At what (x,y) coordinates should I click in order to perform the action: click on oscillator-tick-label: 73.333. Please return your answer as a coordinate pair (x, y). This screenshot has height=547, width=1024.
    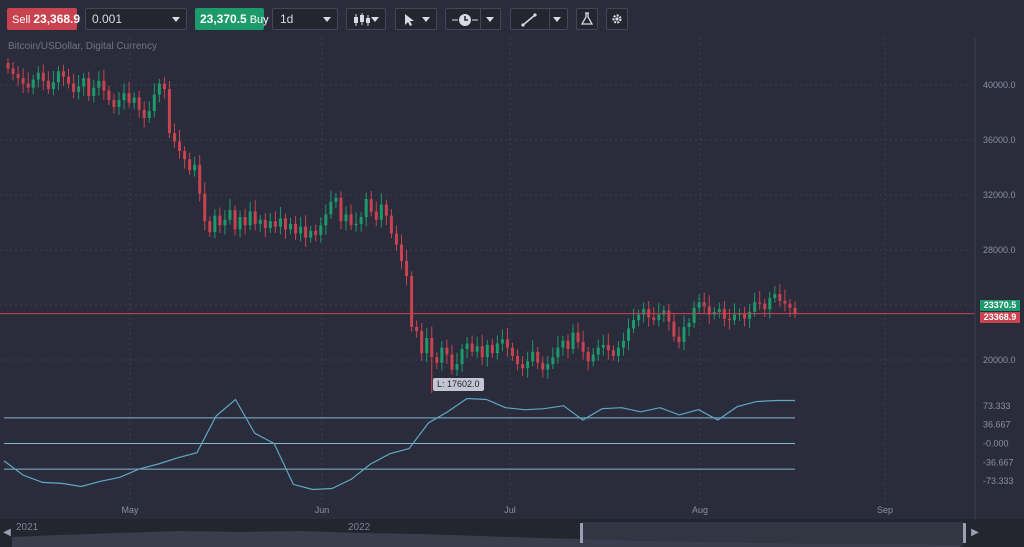
    Looking at the image, I should click on (997, 406).